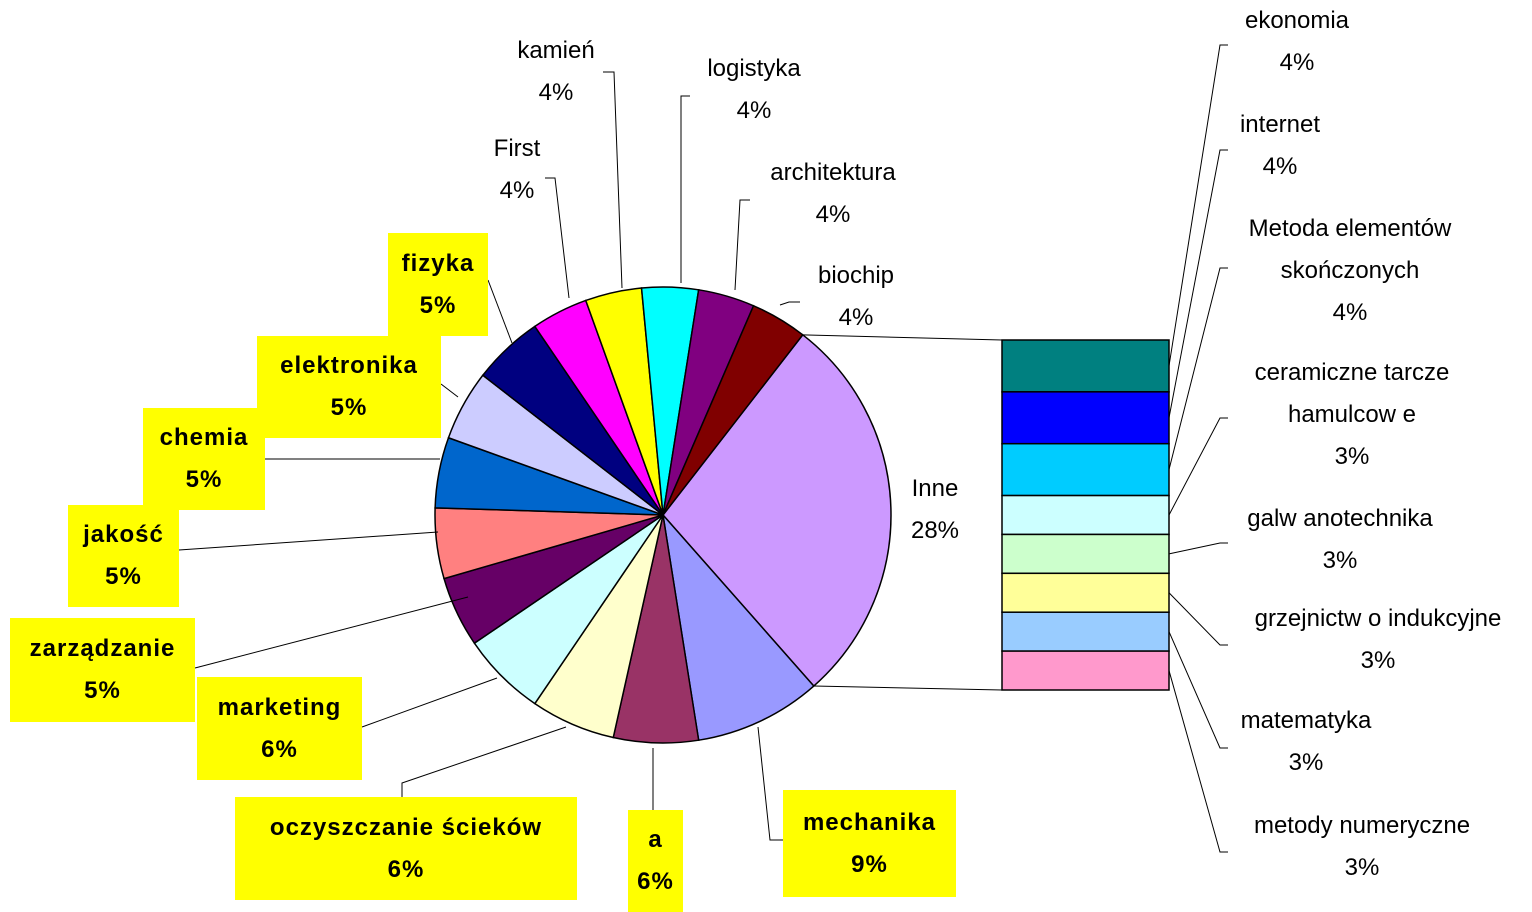 This screenshot has height=912, width=1532. What do you see at coordinates (556, 50) in the screenshot?
I see `category-label: kamień` at bounding box center [556, 50].